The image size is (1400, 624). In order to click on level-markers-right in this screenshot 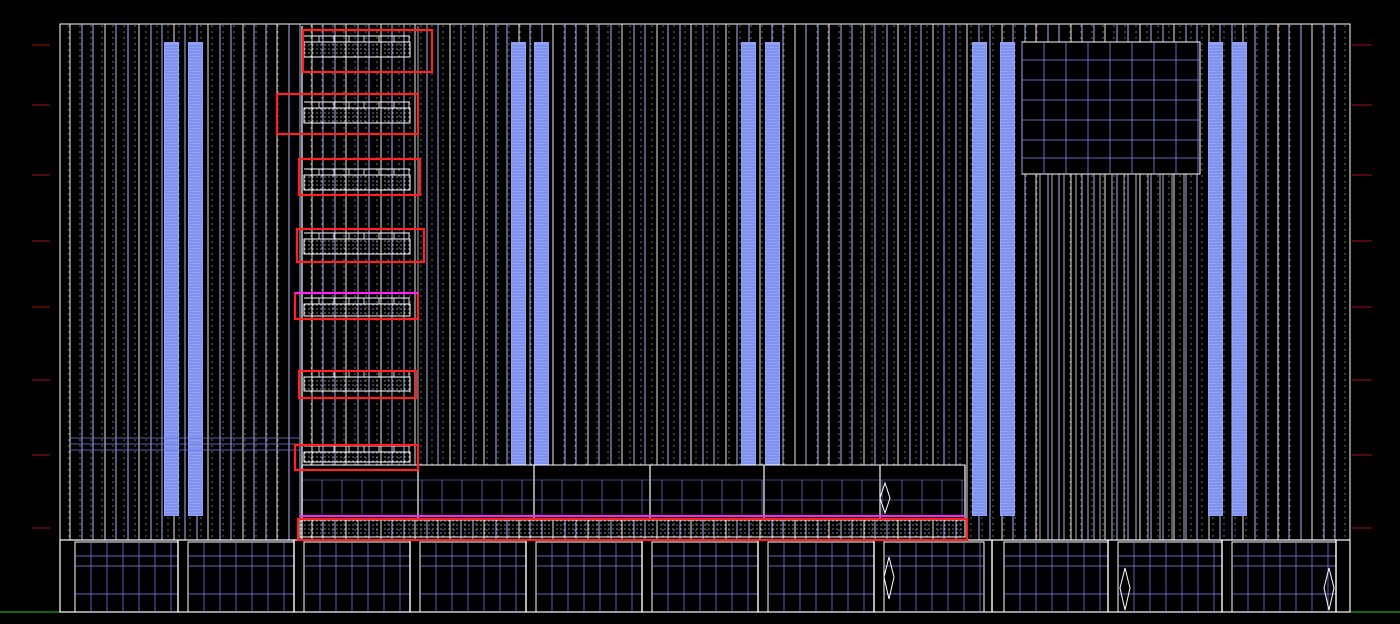, I will do `click(1362, 286)`.